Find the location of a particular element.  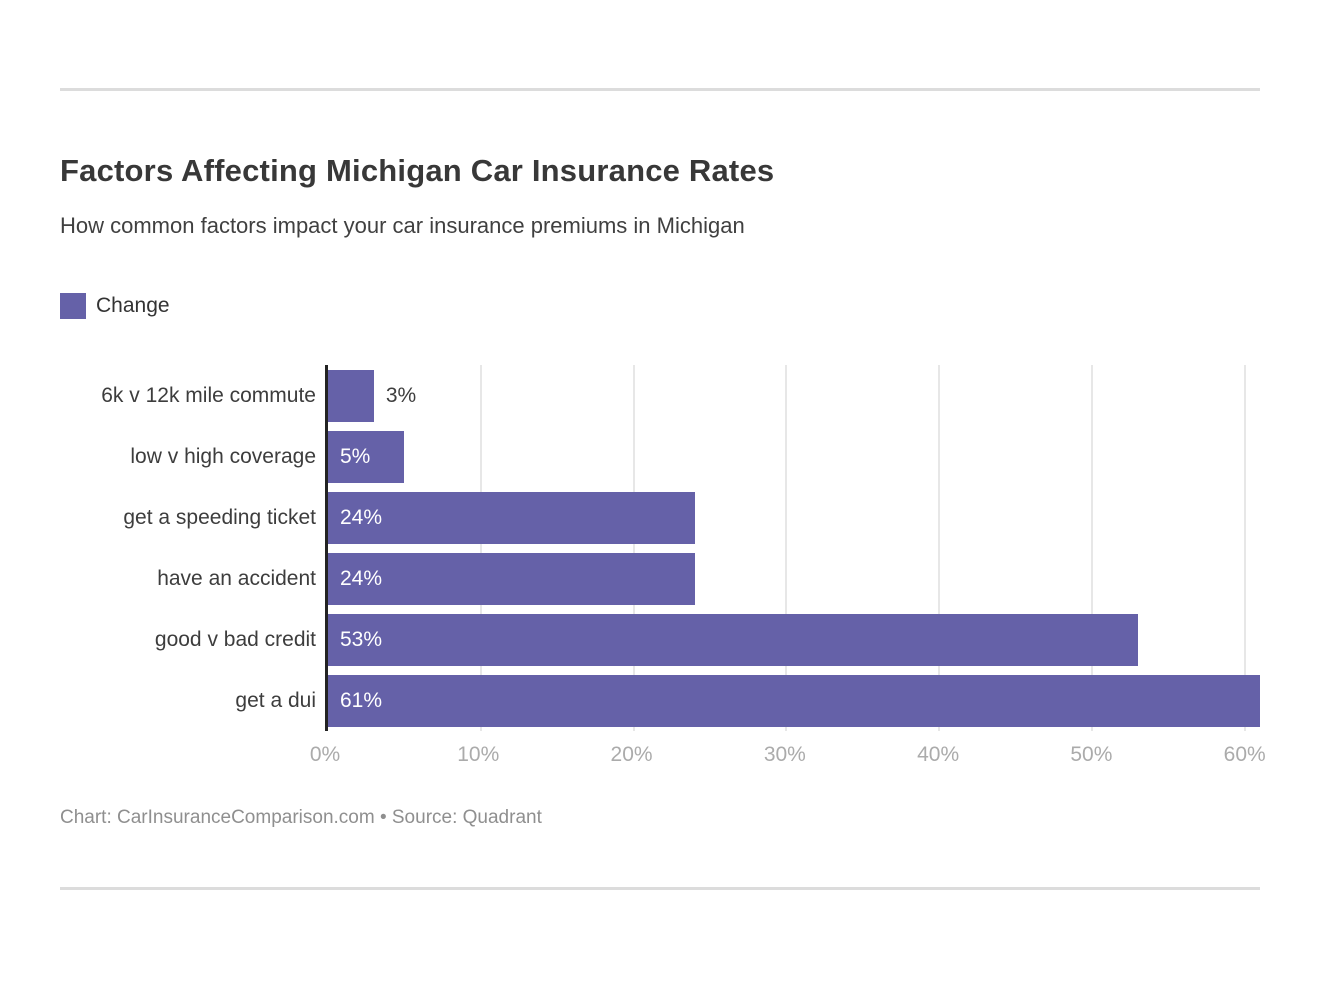

x-tick-label: 60% is located at coordinates (1244, 754).